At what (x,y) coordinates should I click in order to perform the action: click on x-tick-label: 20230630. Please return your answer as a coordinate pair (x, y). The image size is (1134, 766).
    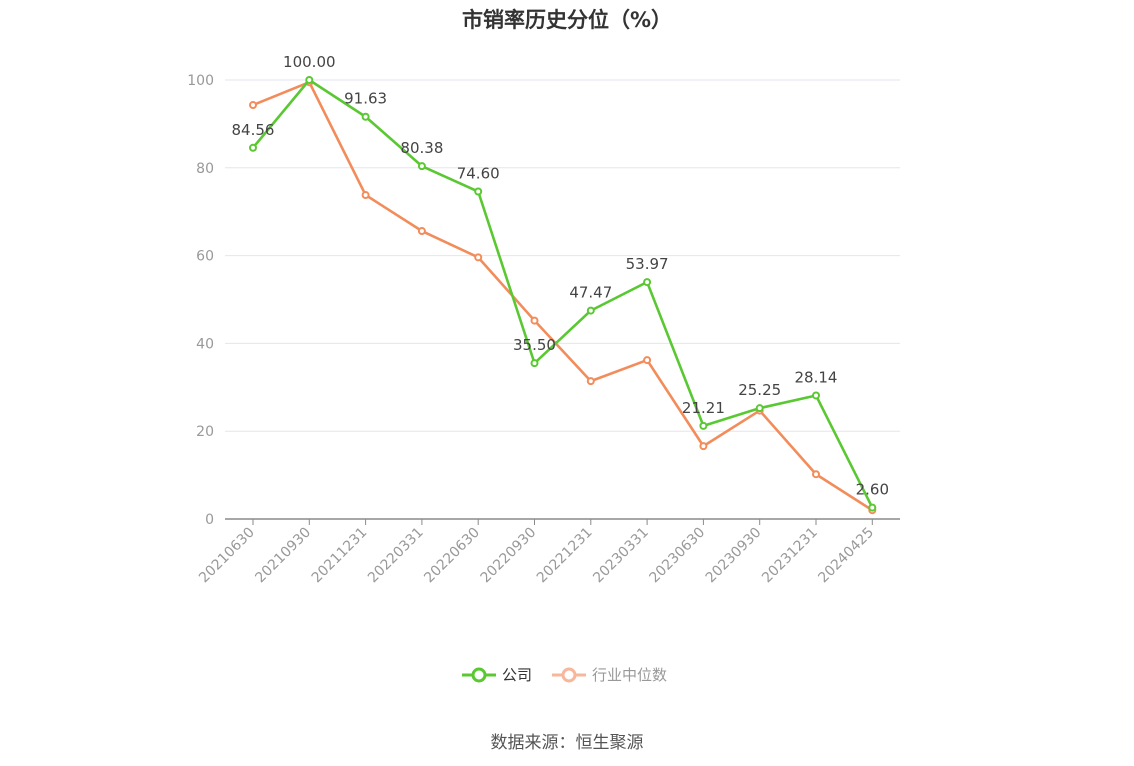
    Looking at the image, I should click on (678, 556).